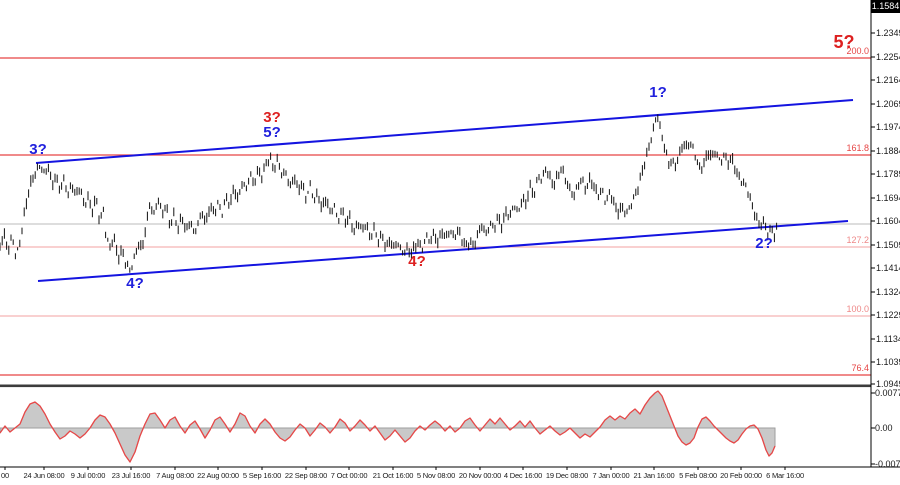 The width and height of the screenshot is (900, 485). What do you see at coordinates (480, 475) in the screenshot?
I see `time-tick-label: 20 Nov 00:00` at bounding box center [480, 475].